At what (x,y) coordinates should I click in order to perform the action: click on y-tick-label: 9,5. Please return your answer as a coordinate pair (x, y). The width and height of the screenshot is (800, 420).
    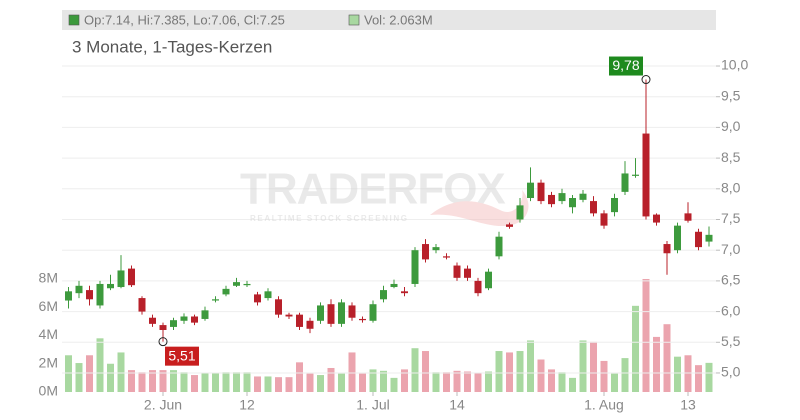
    Looking at the image, I should click on (731, 95).